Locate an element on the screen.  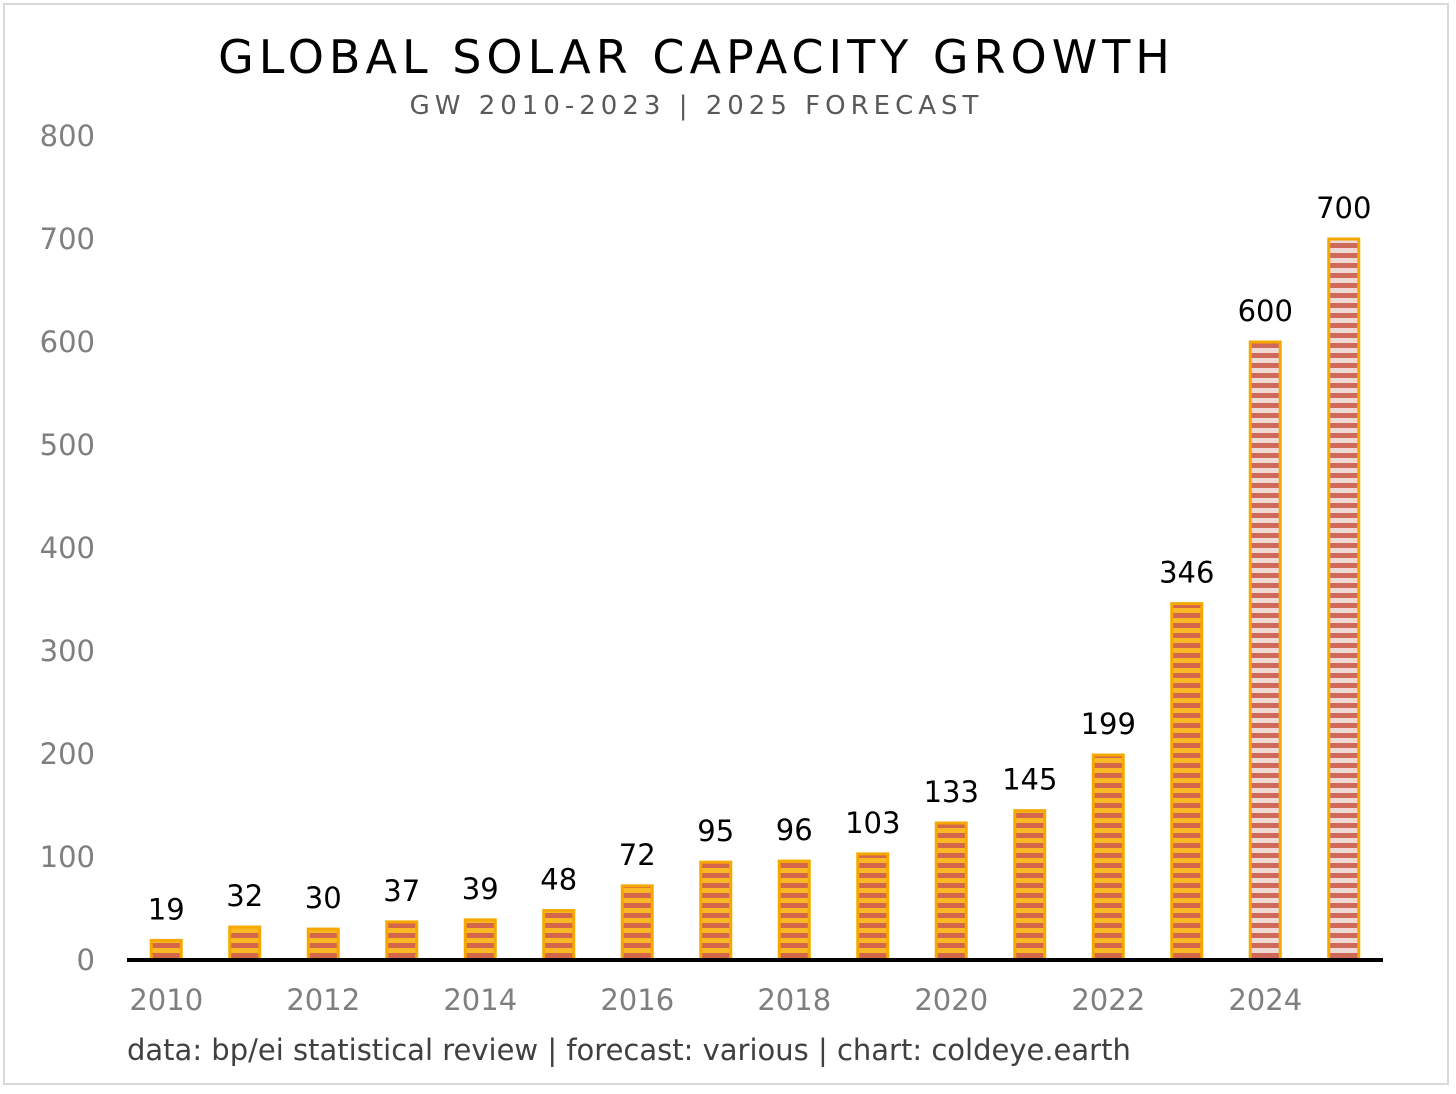
data-label-2015: 48 is located at coordinates (558, 880).